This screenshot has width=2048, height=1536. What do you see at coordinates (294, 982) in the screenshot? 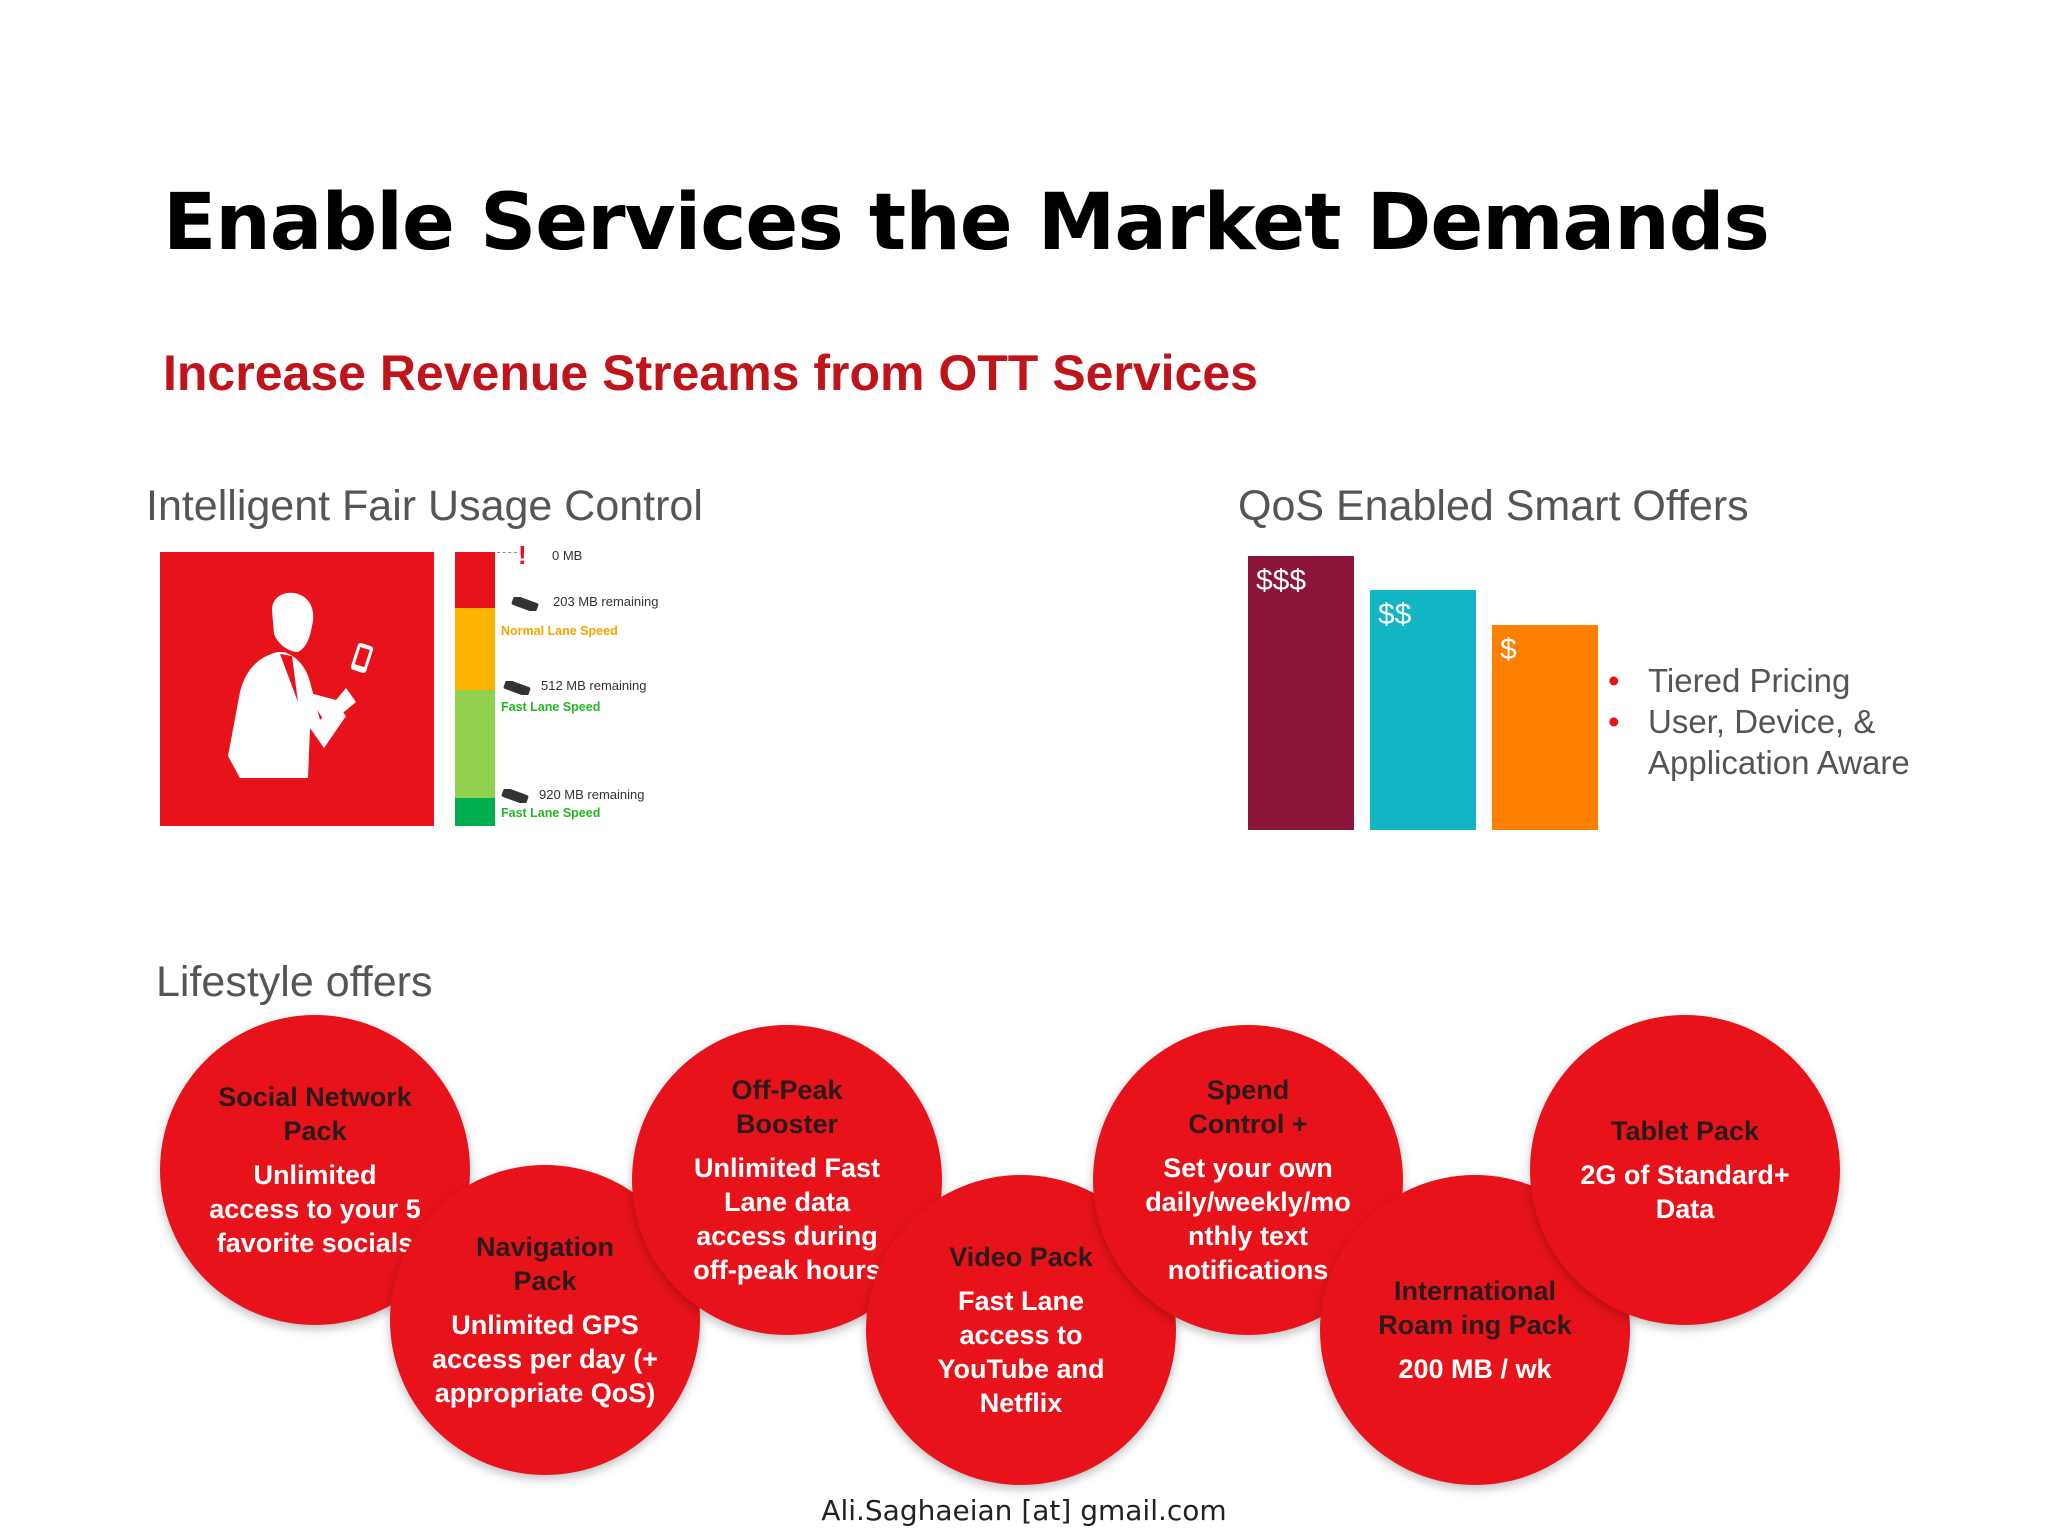
I see `lifestyle-heading: Lifestyle offers` at bounding box center [294, 982].